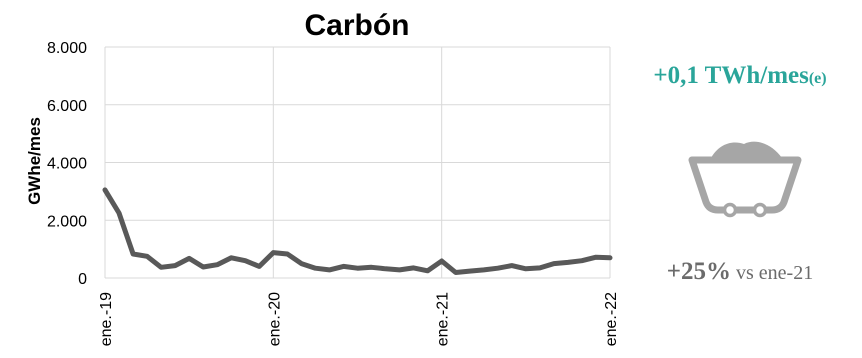 Image resolution: width=862 pixels, height=358 pixels. I want to click on y-tick-label: 2.000, so click(67, 221).